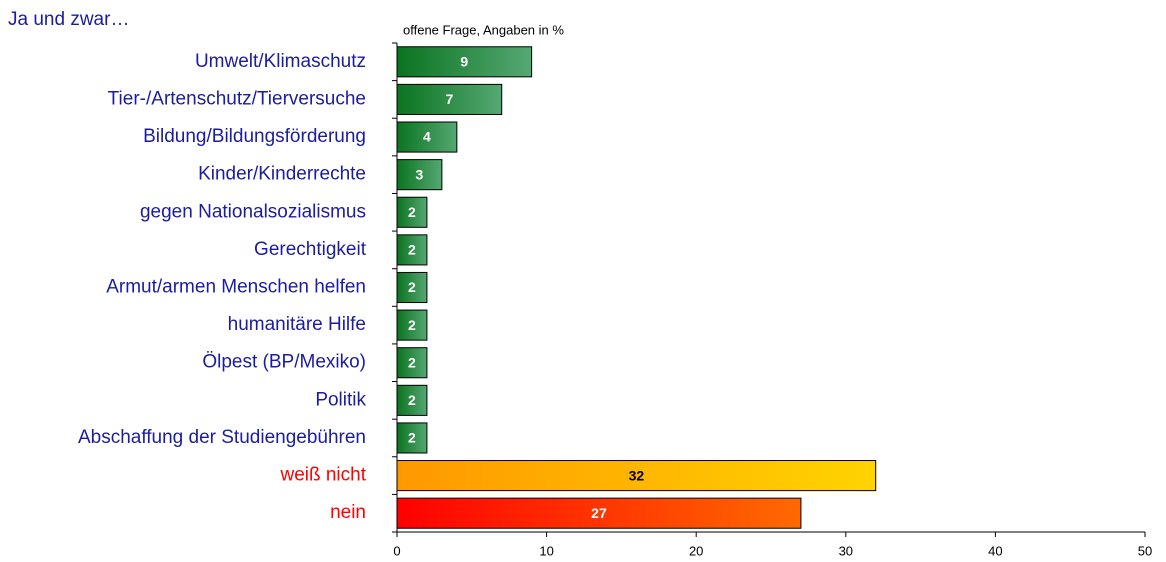  Describe the element at coordinates (253, 211) in the screenshot. I see `category-label: gegen Nationalsozialismus` at that location.